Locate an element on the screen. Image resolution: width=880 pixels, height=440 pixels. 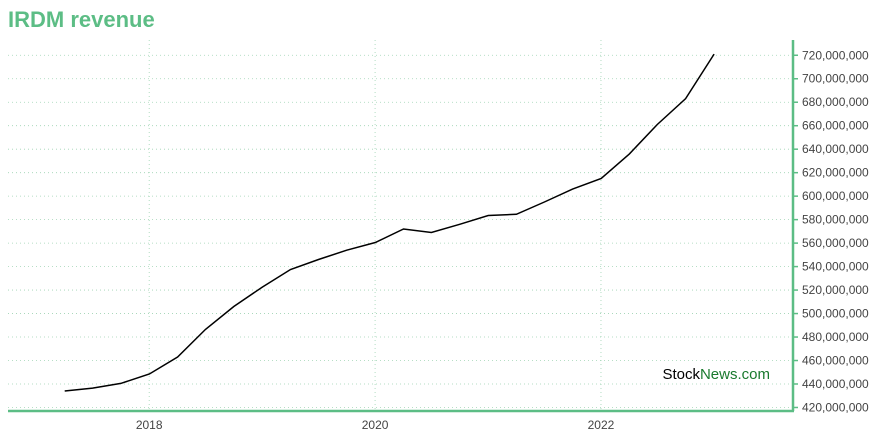
y-tick-label: 620,000,000 is located at coordinates (835, 173).